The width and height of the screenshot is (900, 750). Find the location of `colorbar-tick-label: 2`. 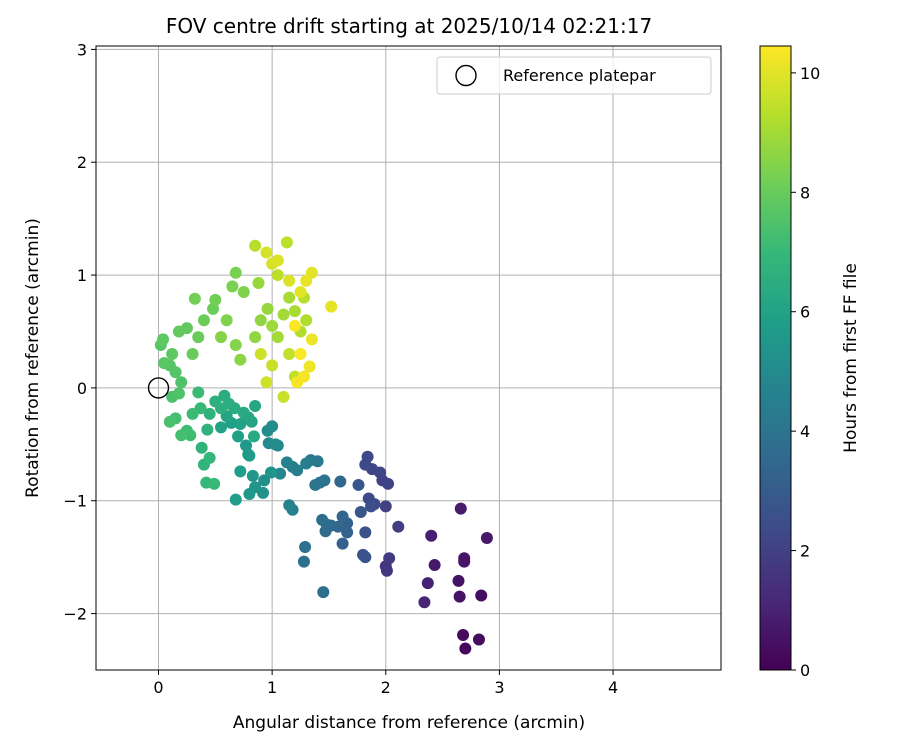

colorbar-tick-label: 2 is located at coordinates (805, 551).